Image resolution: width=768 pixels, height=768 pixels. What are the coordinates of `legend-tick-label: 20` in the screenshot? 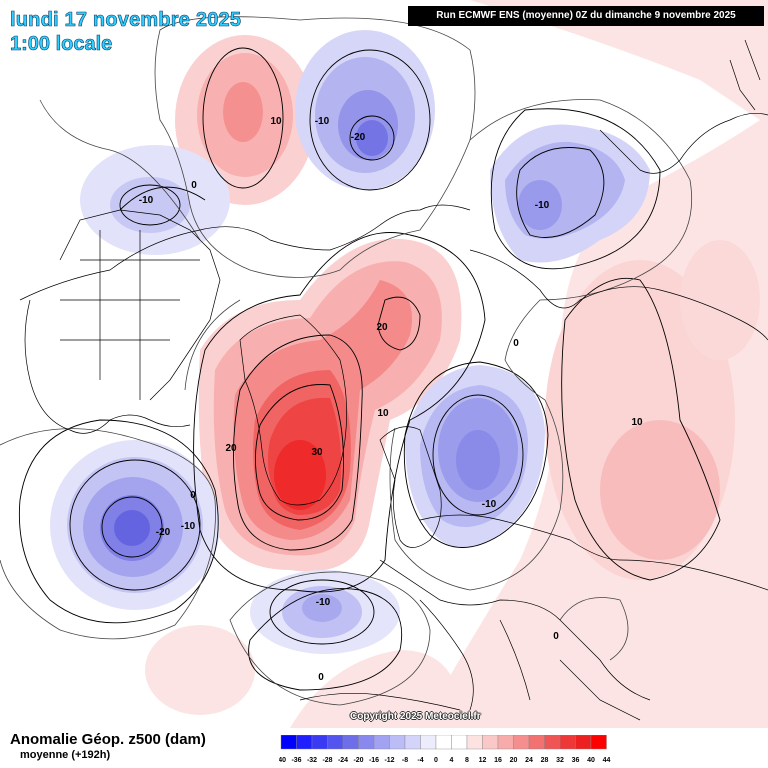 It's located at (514, 760).